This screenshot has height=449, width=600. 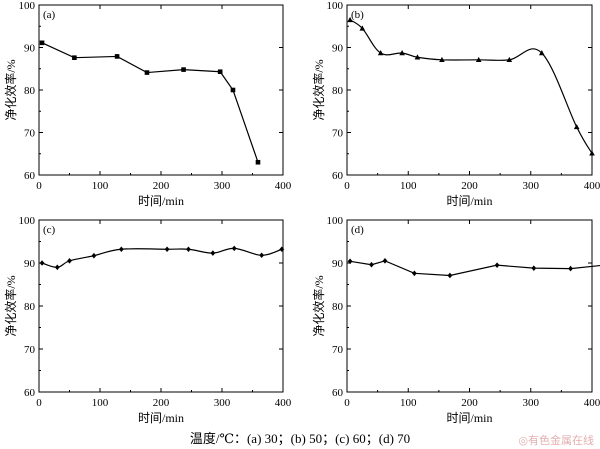 What do you see at coordinates (357, 15) in the screenshot?
I see `panel-label: (b)` at bounding box center [357, 15].